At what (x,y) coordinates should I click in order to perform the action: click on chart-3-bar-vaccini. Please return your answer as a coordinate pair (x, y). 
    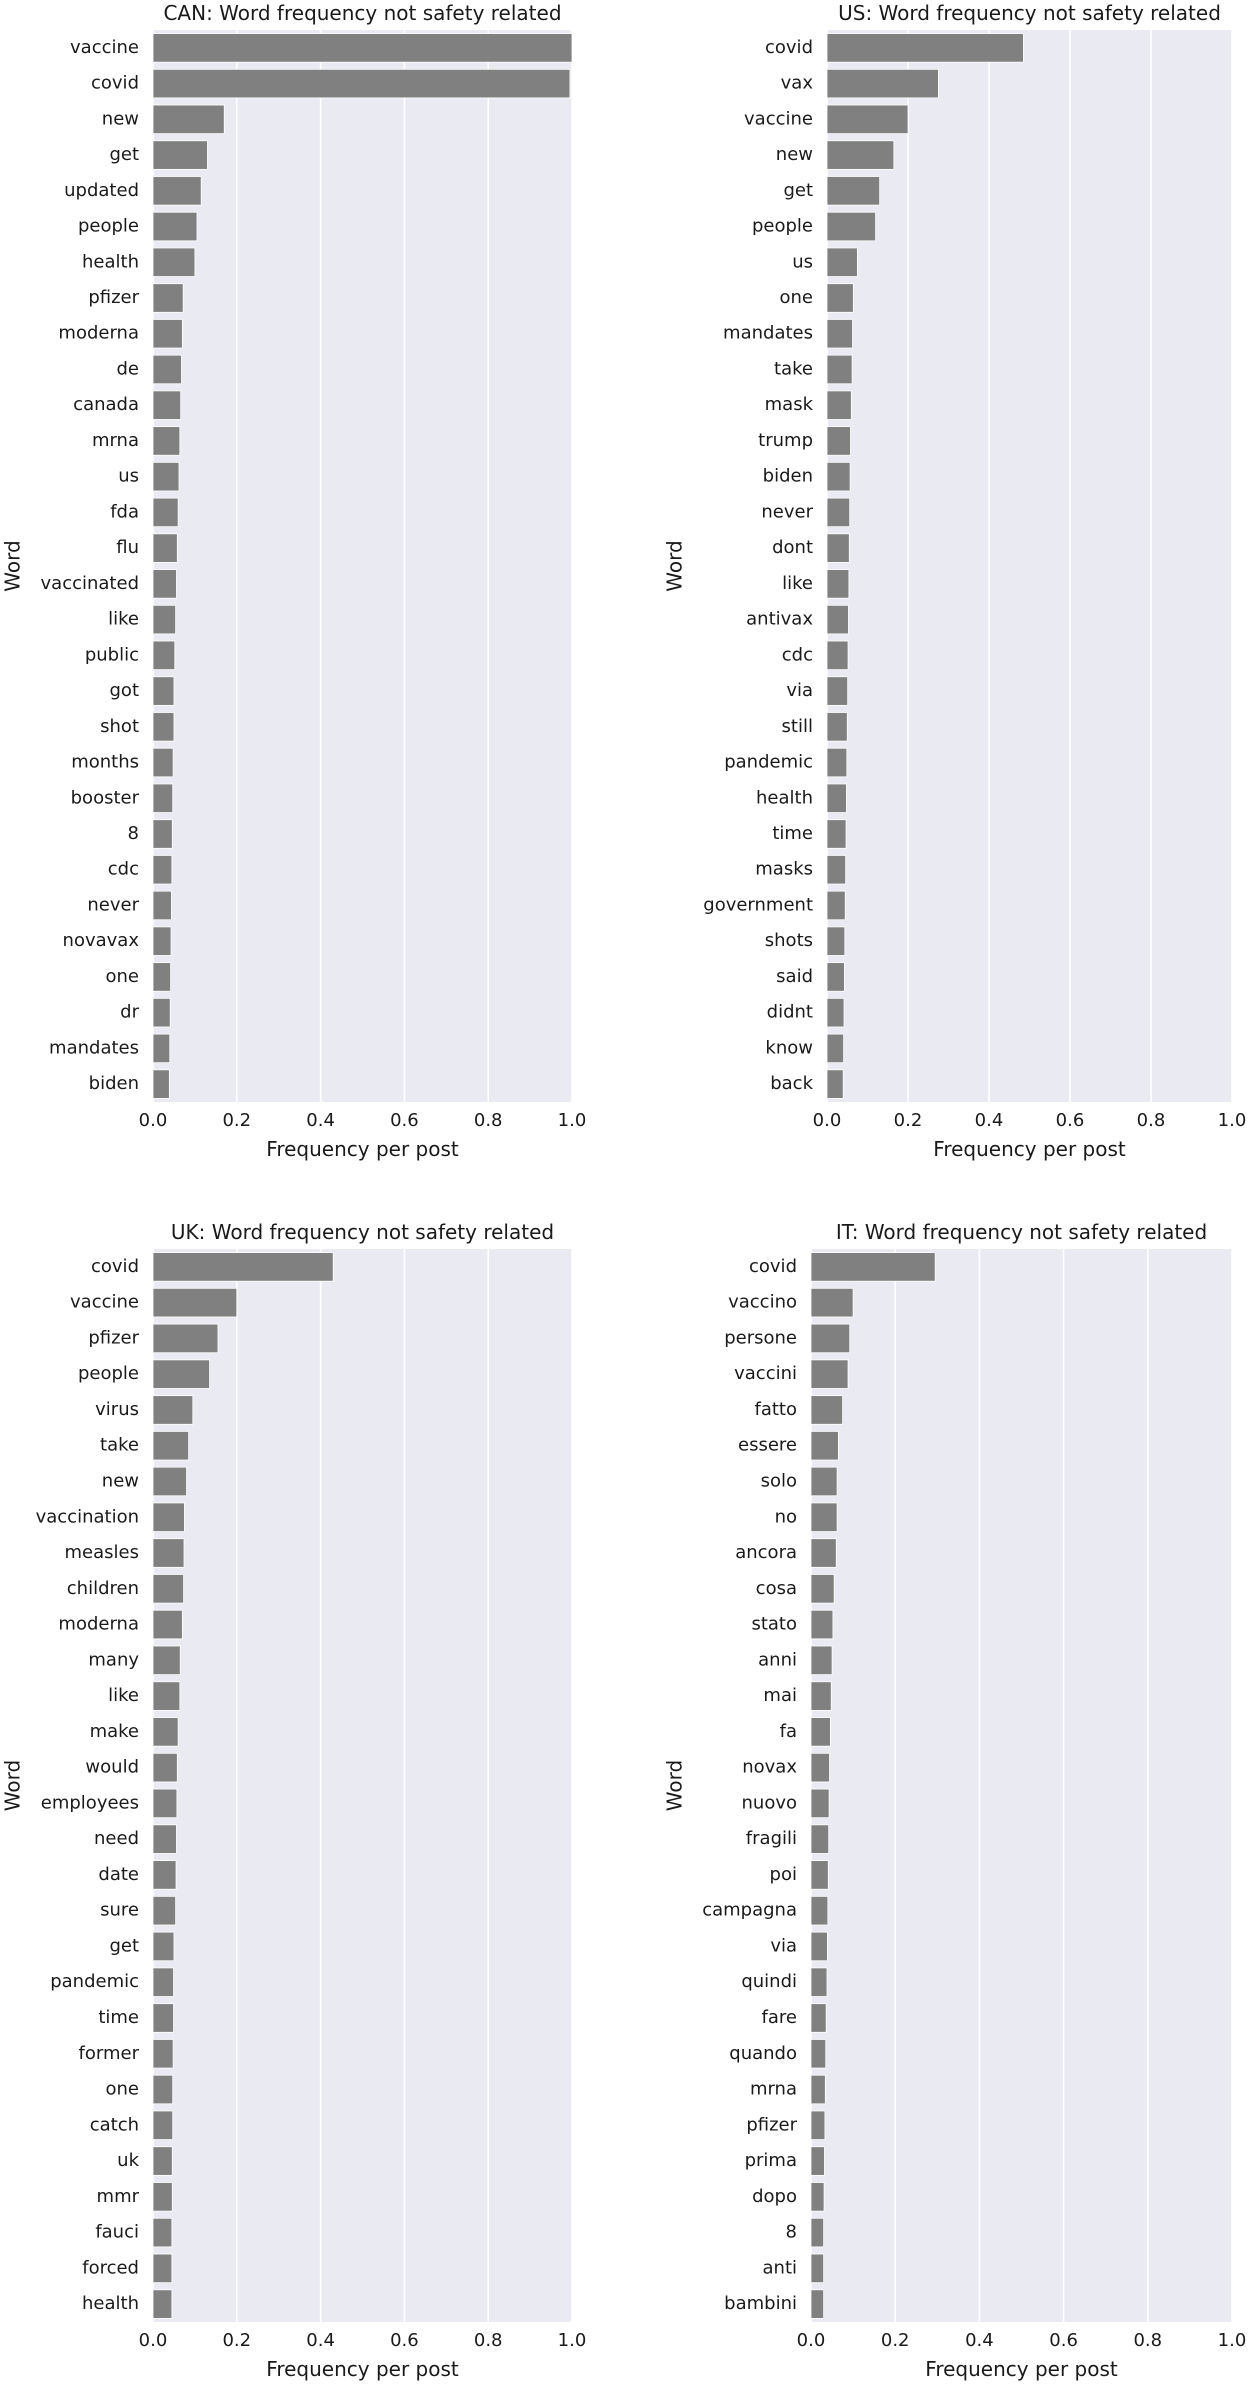
    Looking at the image, I should click on (829, 1374).